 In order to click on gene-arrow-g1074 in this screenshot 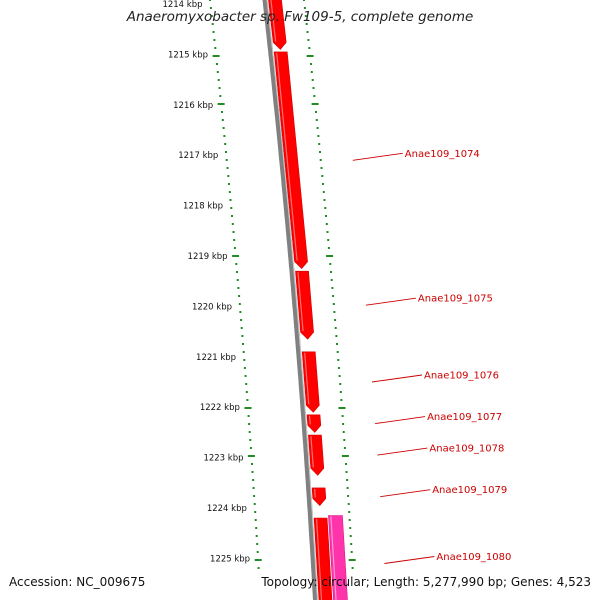, I will do `click(290, 160)`.